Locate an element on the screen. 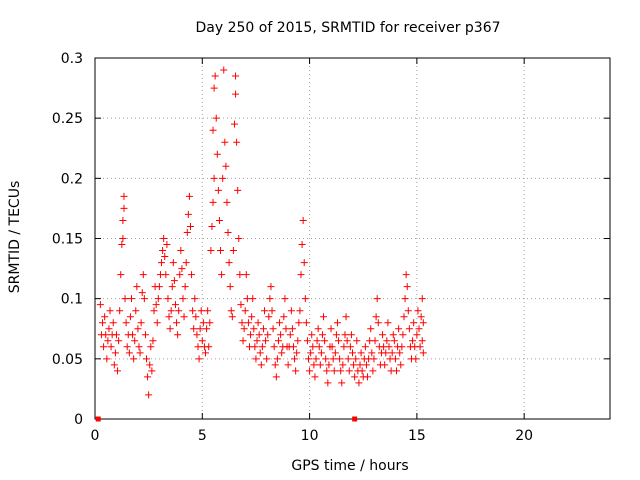 The width and height of the screenshot is (640, 480). y-tick-label: 0.15 is located at coordinates (67, 240).